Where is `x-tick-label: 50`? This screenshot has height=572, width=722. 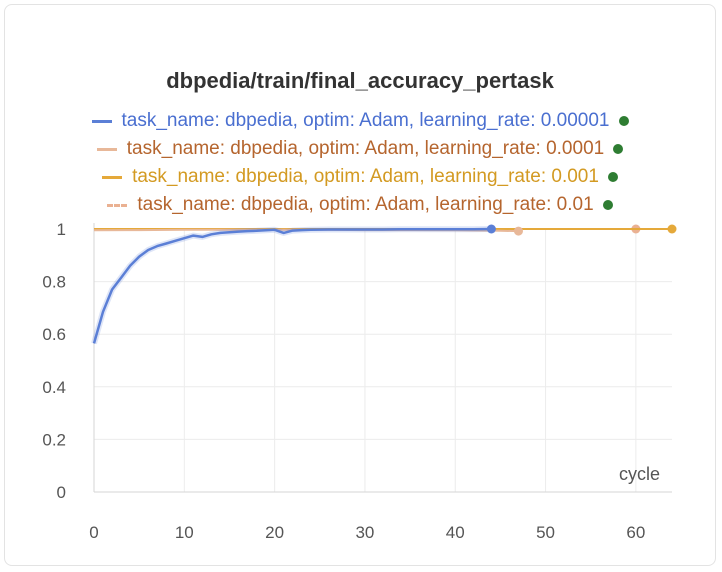 x-tick-label: 50 is located at coordinates (545, 532).